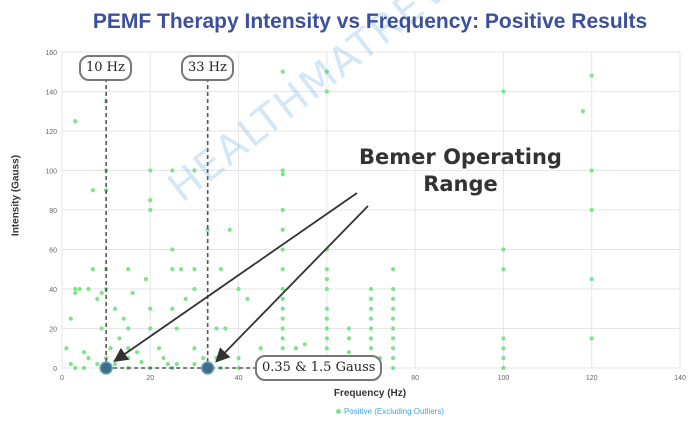 This screenshot has height=430, width=700. Describe the element at coordinates (592, 378) in the screenshot. I see `x-tick-label: 120` at that location.